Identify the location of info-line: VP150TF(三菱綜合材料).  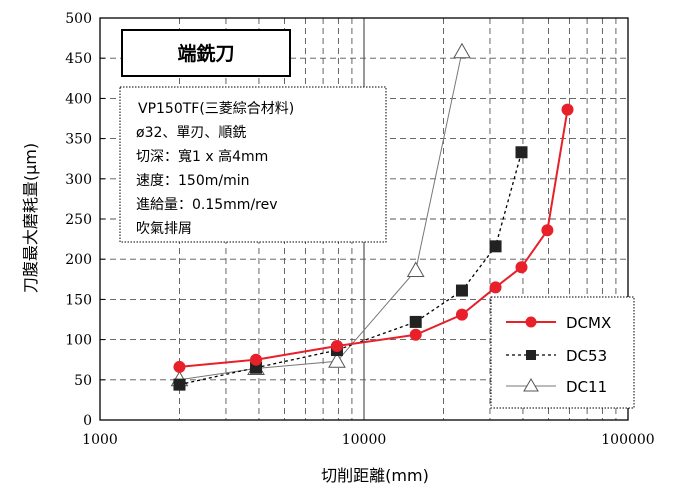
(216, 109).